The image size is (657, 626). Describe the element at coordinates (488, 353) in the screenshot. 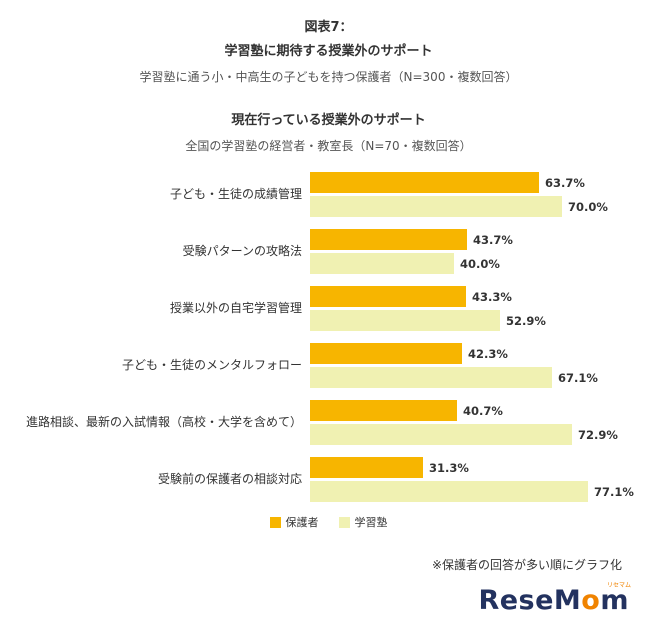

I see `bar-value-label: 42.3%` at that location.